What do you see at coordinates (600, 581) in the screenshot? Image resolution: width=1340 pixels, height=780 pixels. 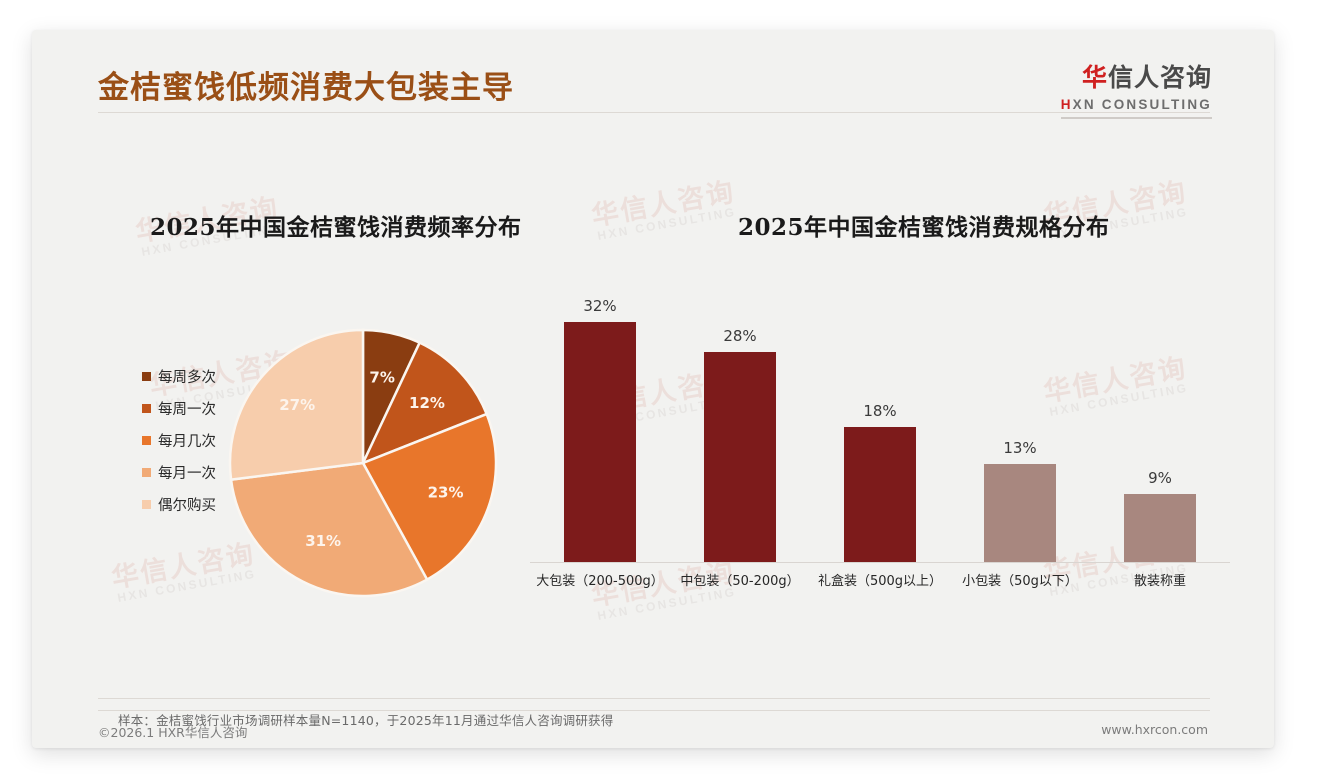 I see `bar-category-label: 大包装（200-500g）` at bounding box center [600, 581].